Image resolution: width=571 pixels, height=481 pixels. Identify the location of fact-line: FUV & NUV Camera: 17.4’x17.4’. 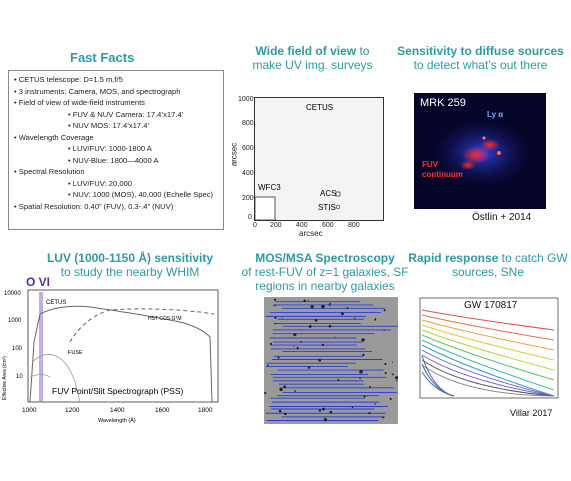
(116, 115).